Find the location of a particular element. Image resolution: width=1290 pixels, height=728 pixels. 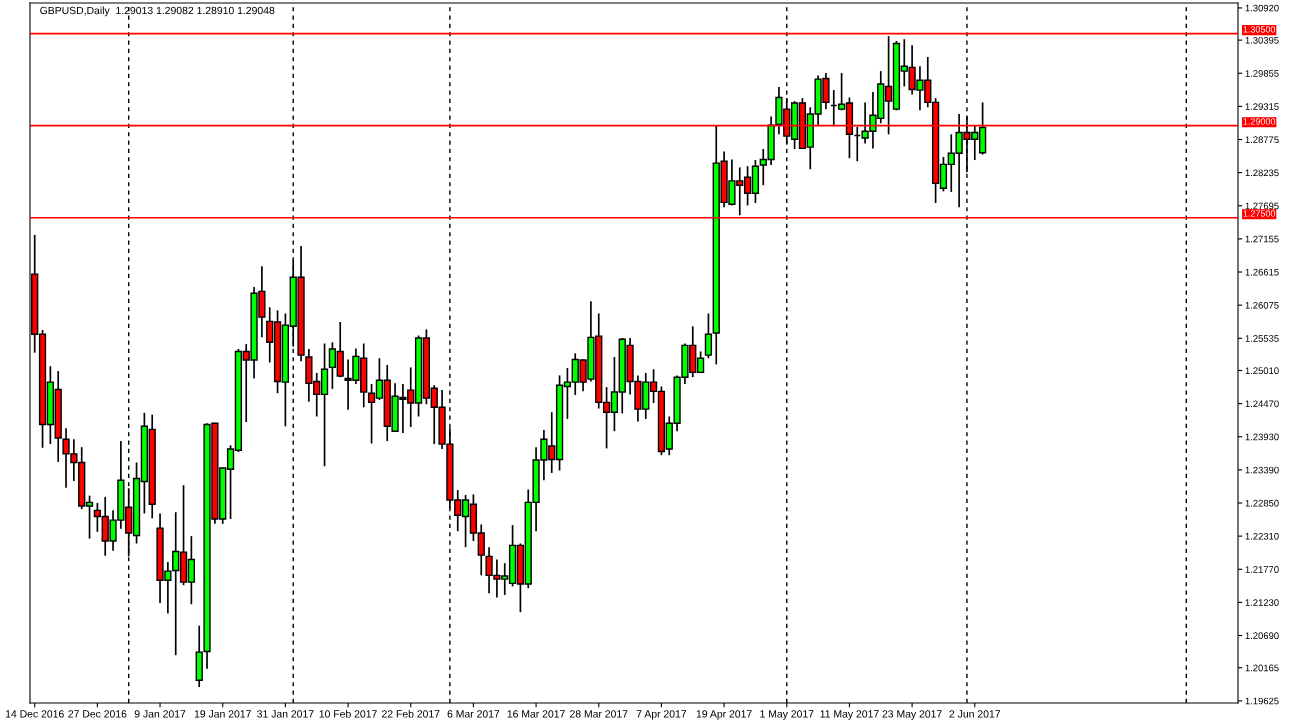

y-tick-label: 1.21770 is located at coordinates (1262, 569).